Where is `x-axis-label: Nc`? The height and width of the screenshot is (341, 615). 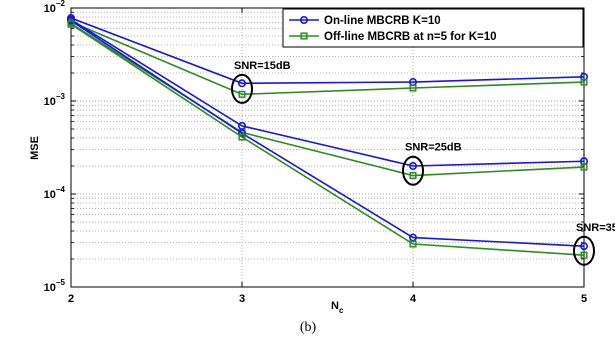 x-axis-label: Nc is located at coordinates (337, 307).